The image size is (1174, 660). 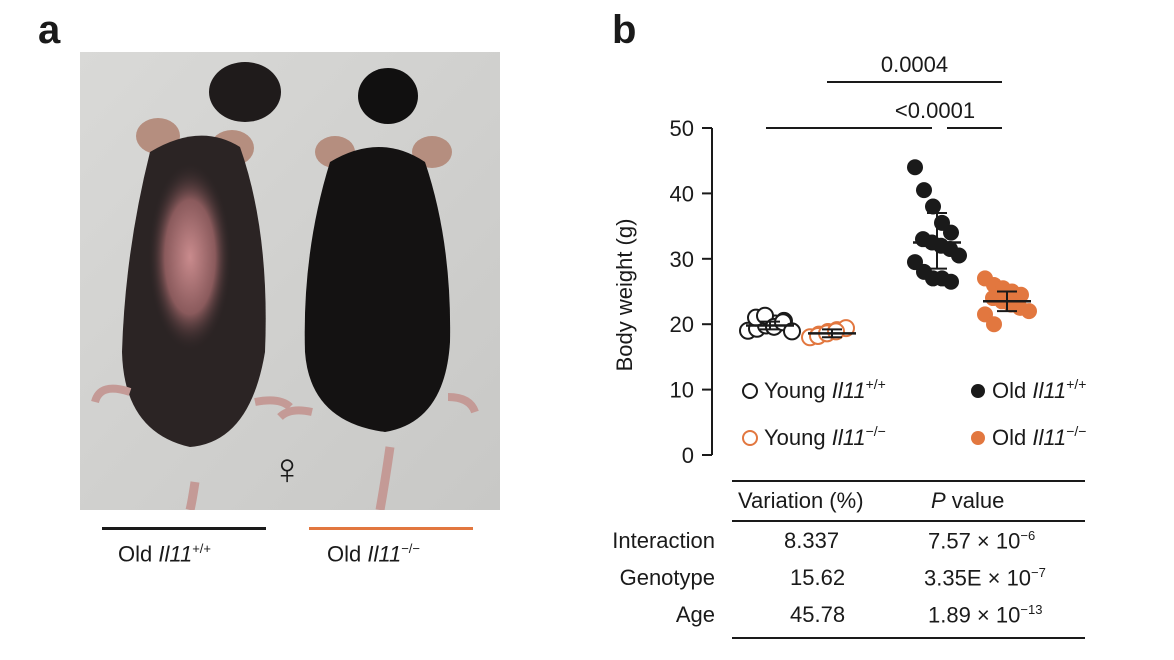 I want to click on table-header-rule, so click(x=908, y=521).